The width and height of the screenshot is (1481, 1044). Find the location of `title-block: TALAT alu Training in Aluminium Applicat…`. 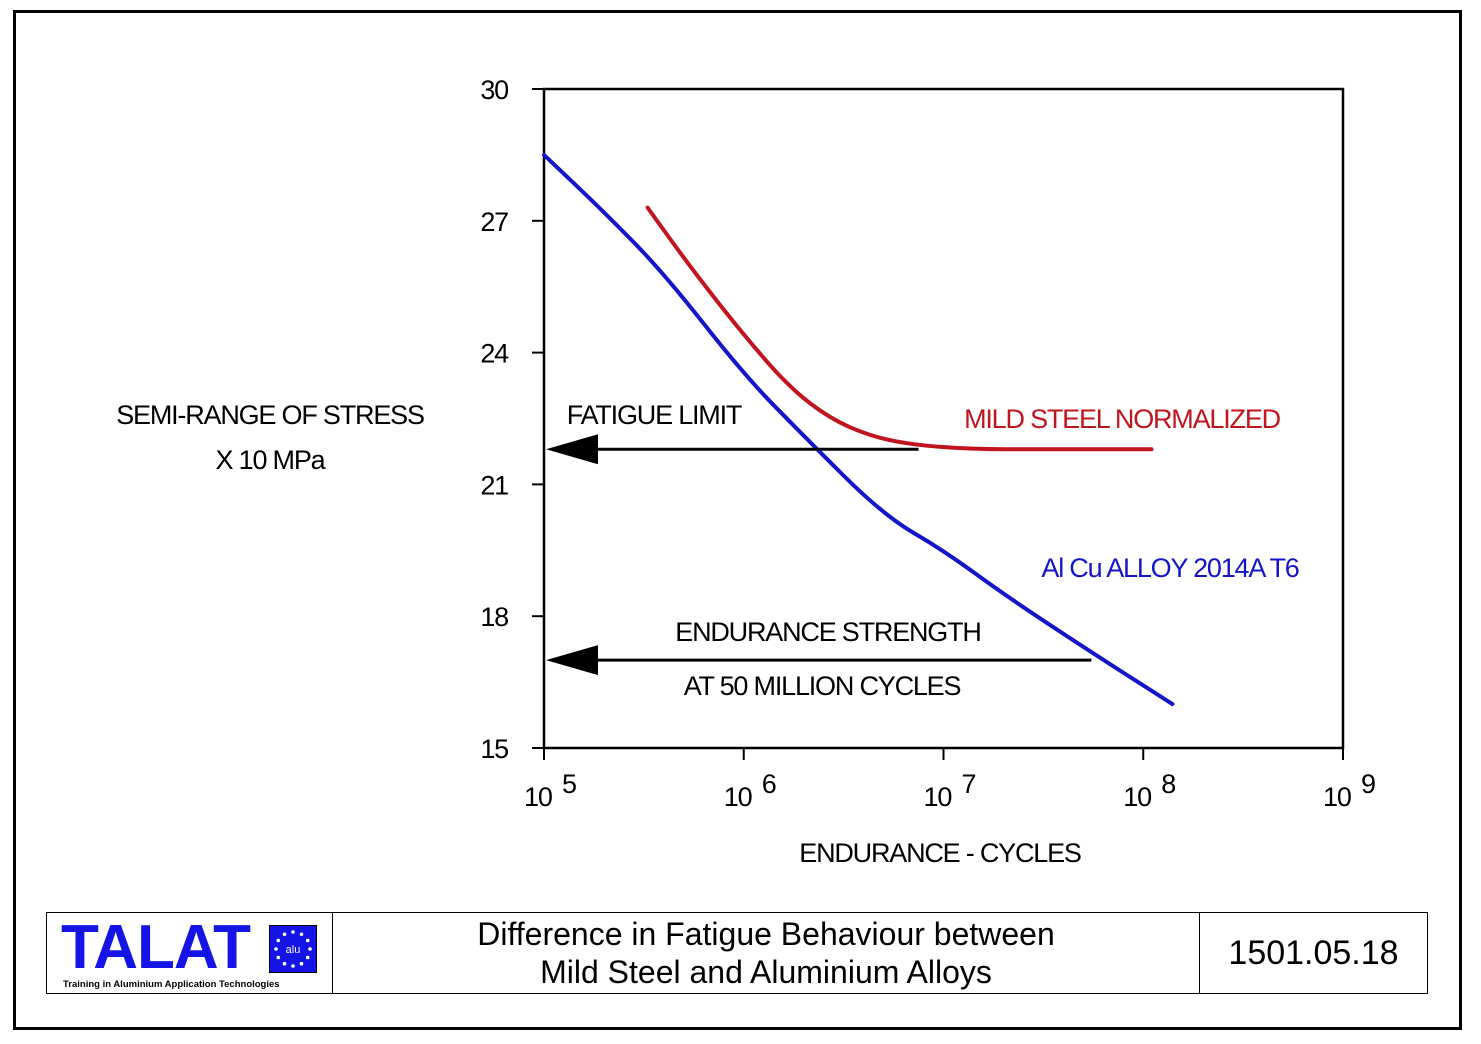

title-block: TALAT alu Training in Aluminium Applicat… is located at coordinates (737, 953).